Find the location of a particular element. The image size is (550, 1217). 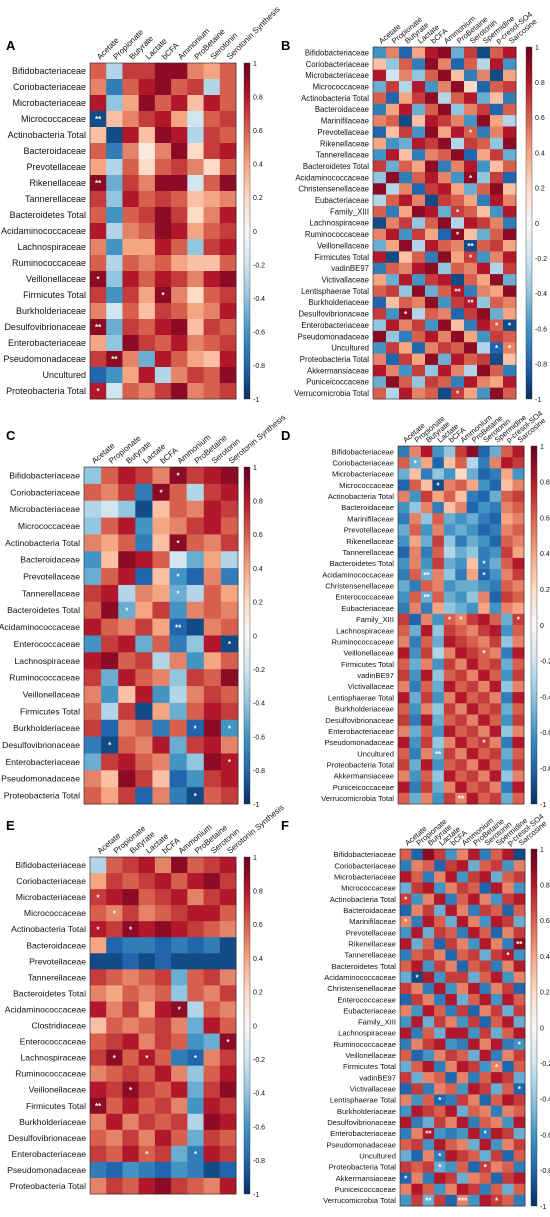

row-label-e: Bacteroidetes Total is located at coordinates (49, 993).